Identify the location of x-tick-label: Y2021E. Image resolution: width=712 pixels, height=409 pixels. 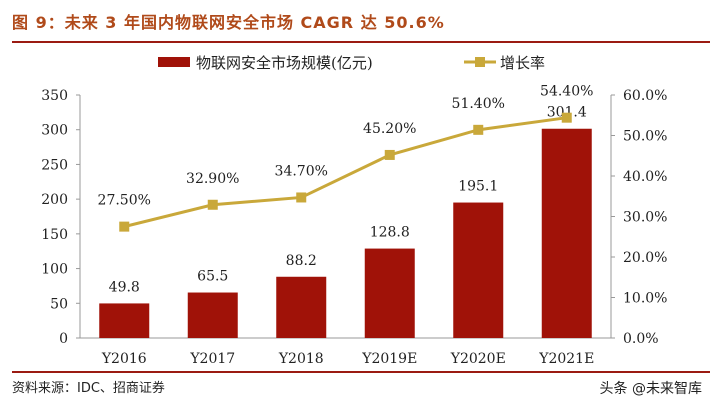
(566, 359).